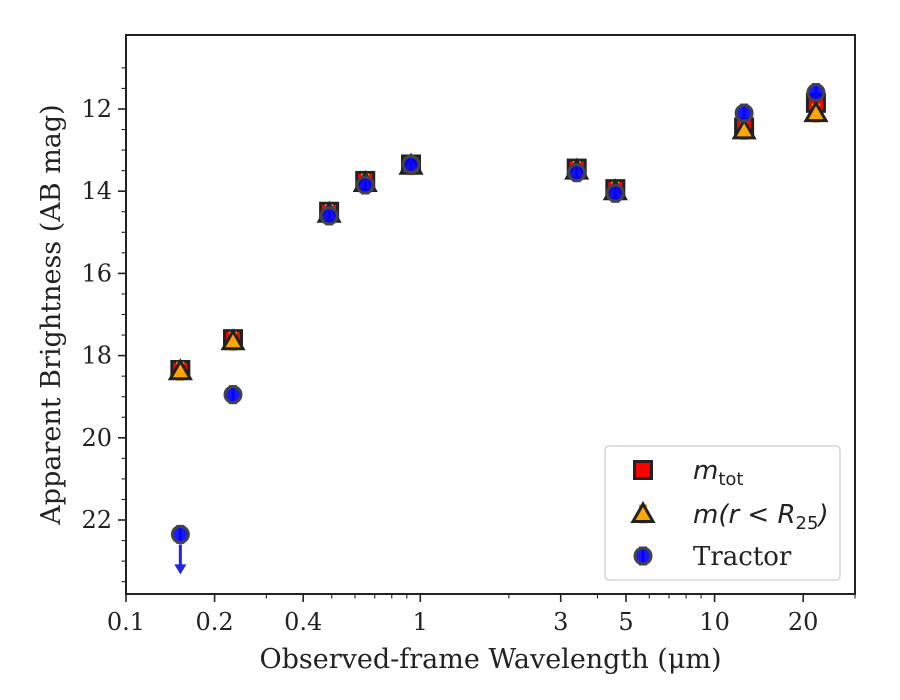  I want to click on y-tick-label: 14, so click(96, 191).